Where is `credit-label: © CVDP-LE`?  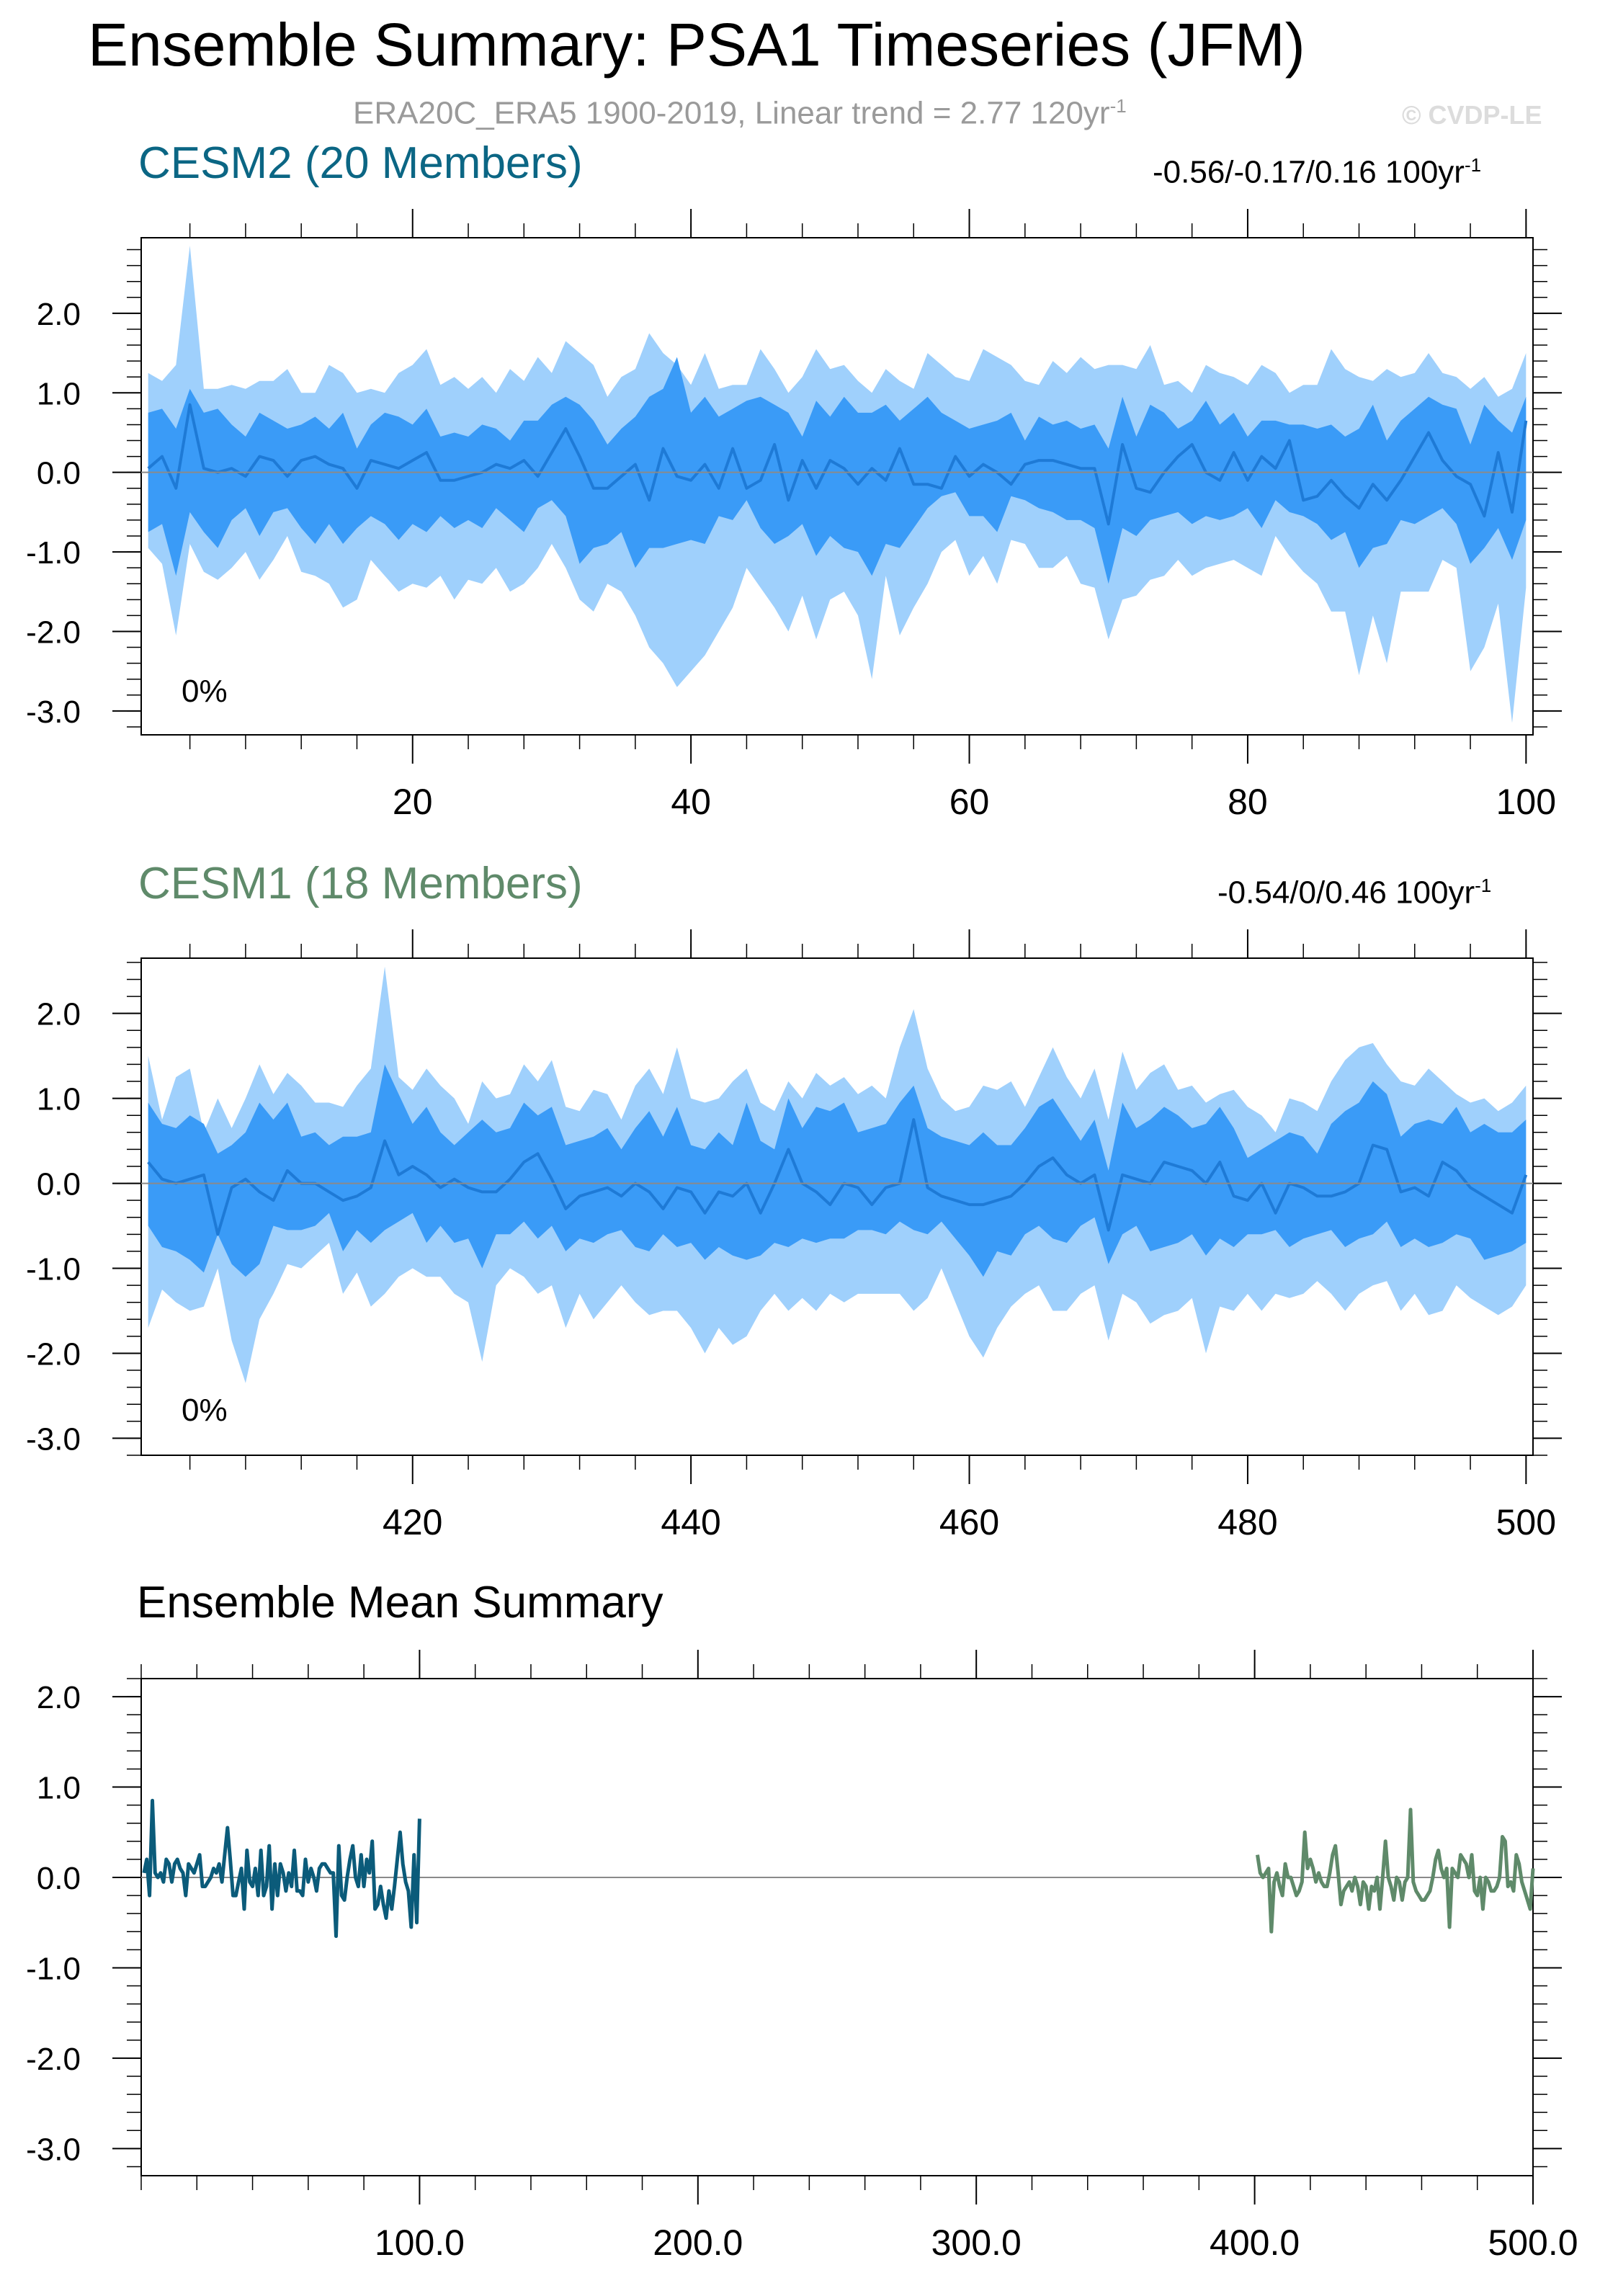 credit-label: © CVDP-LE is located at coordinates (1472, 115).